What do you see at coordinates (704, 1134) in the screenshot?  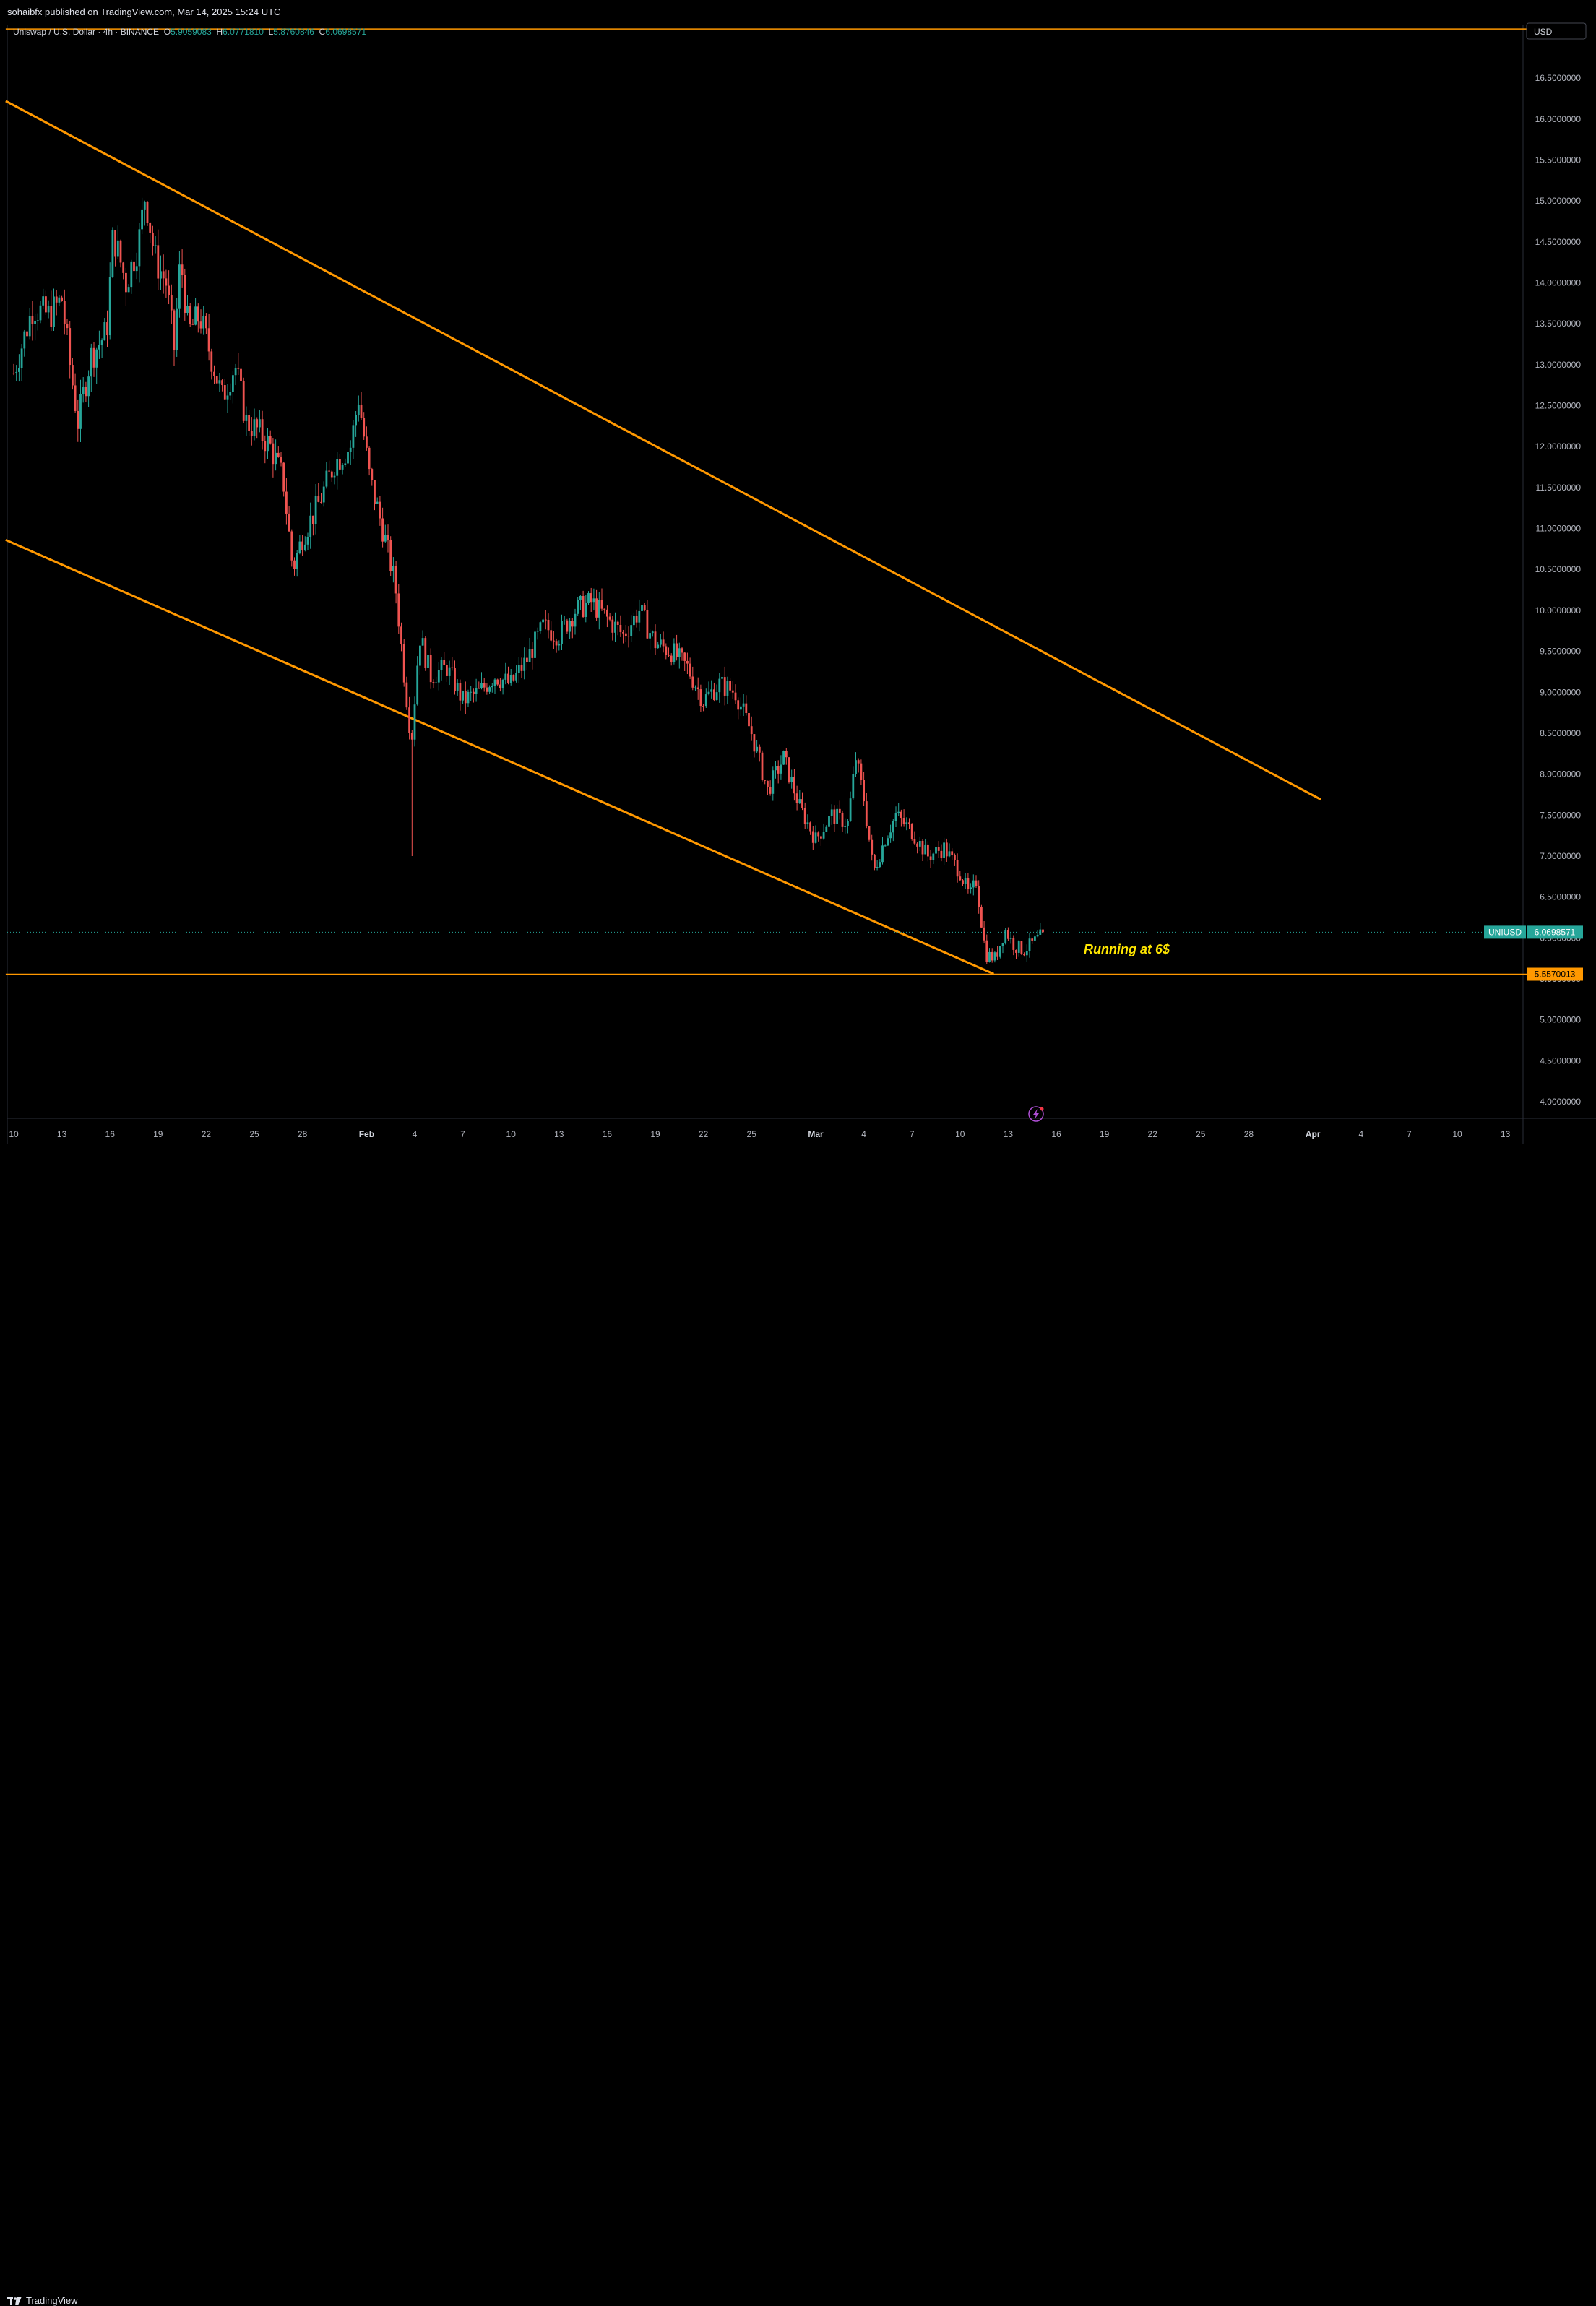 I see `x-tick-label: 22` at bounding box center [704, 1134].